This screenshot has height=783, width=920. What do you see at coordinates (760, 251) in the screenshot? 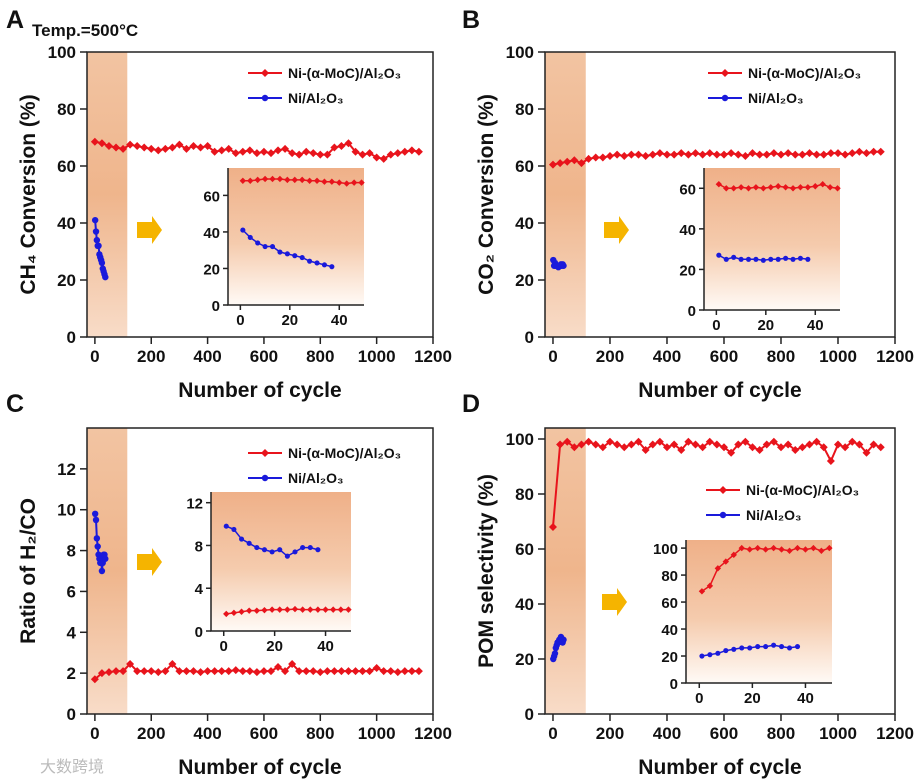
I see `inset-chart: 0 20 40 0 20 40 60` at bounding box center [760, 251].